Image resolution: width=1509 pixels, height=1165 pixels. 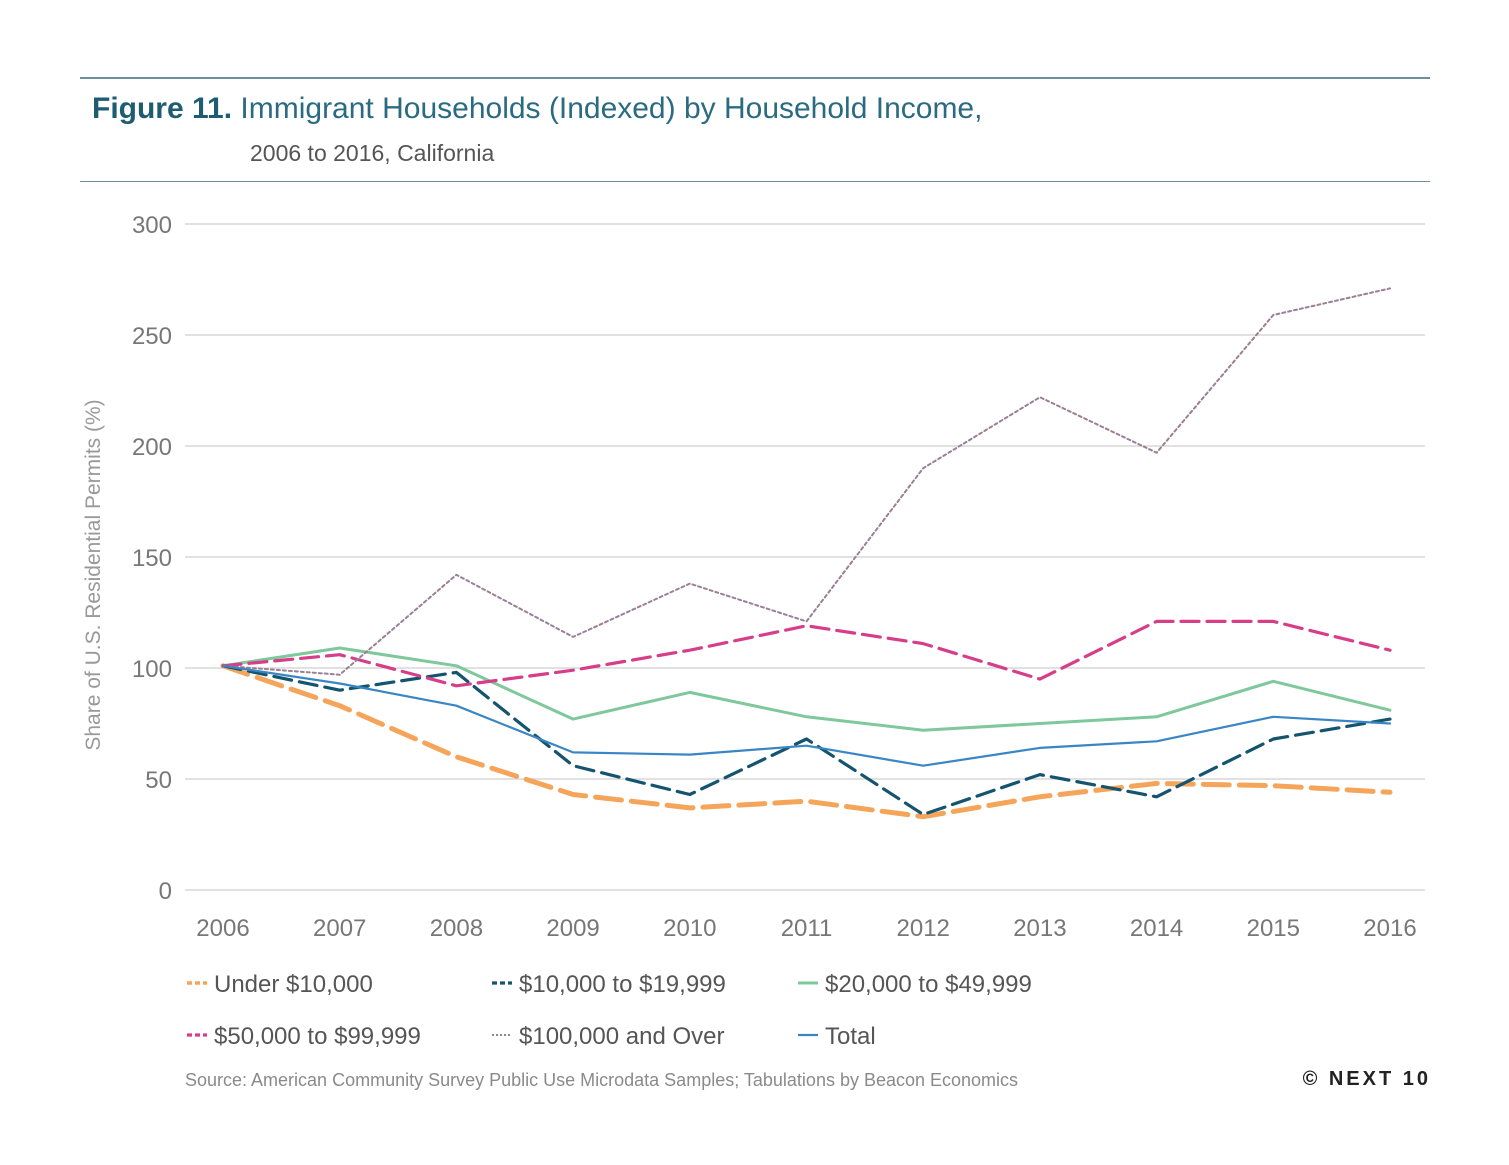 I want to click on y-tick-label: 150, so click(x=152, y=558).